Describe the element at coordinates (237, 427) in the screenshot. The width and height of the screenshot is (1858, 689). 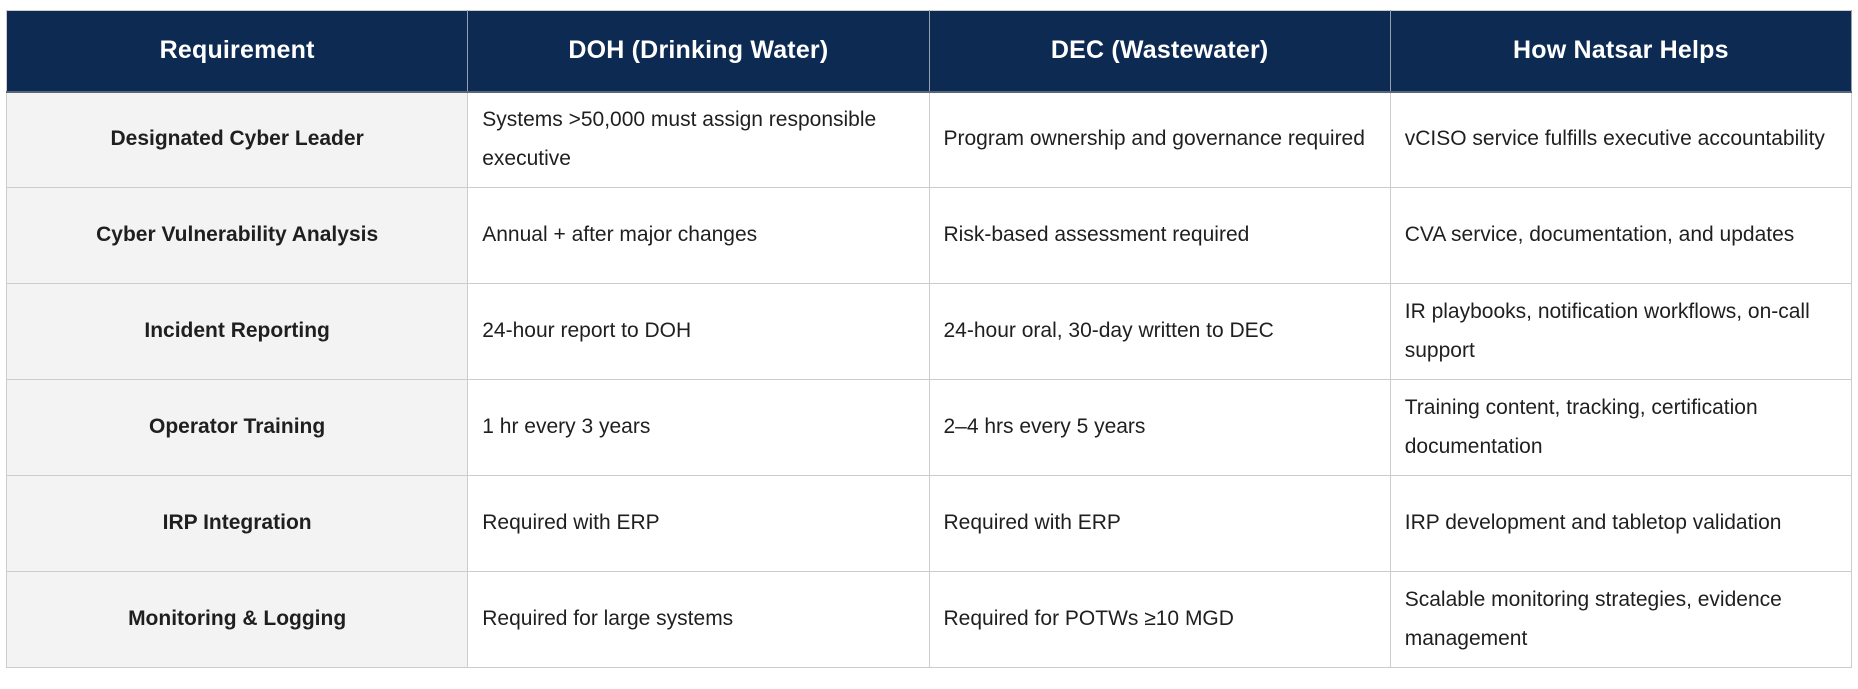
I see `requirement-cell: Operator Training` at that location.